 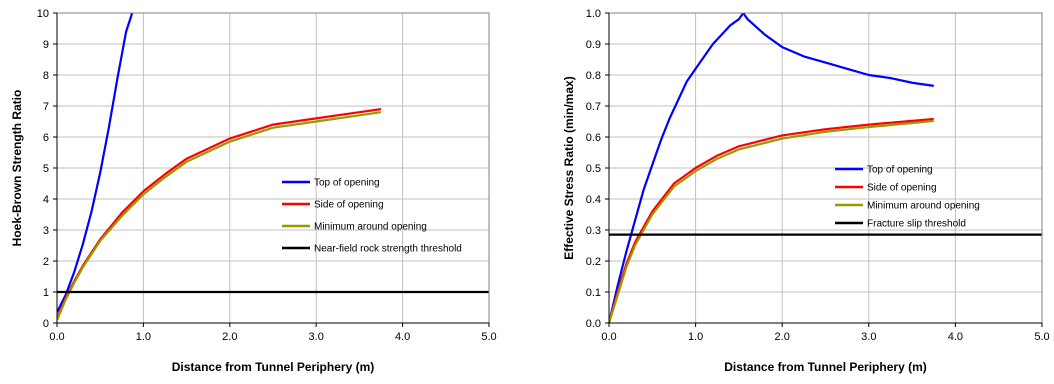 What do you see at coordinates (46, 231) in the screenshot?
I see `y-tick-label: 3` at bounding box center [46, 231].